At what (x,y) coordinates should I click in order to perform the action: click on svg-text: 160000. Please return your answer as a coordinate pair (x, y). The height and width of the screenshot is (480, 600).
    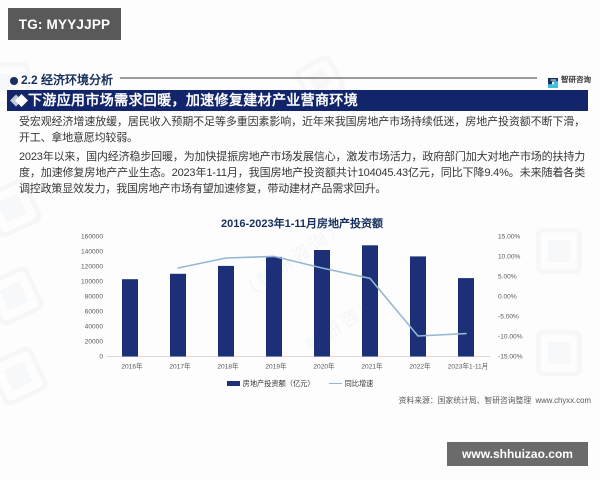
    Looking at the image, I should click on (92, 237).